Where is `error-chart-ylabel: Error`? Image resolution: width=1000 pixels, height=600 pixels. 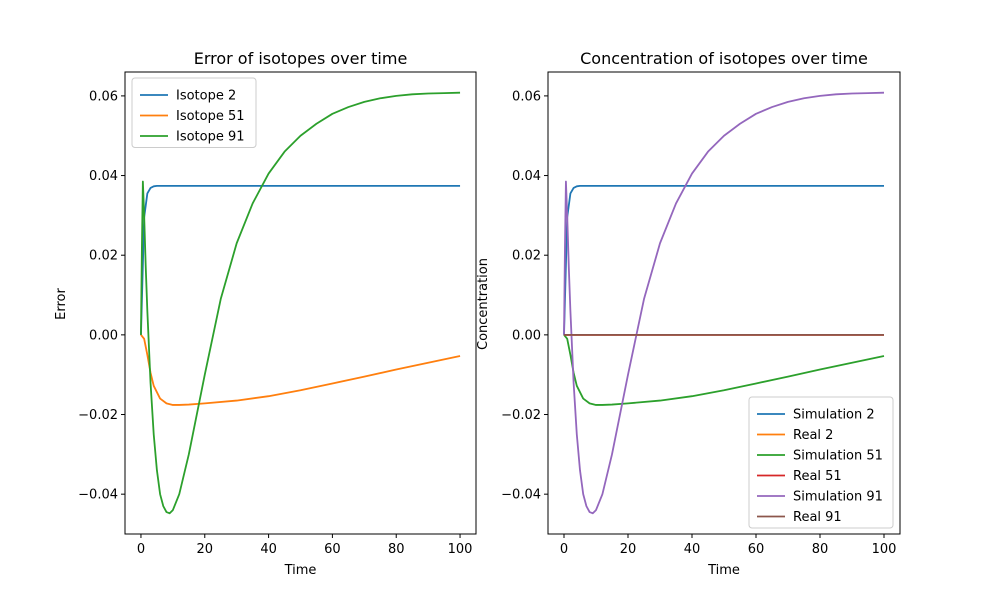 error-chart-ylabel: Error is located at coordinates (61, 304).